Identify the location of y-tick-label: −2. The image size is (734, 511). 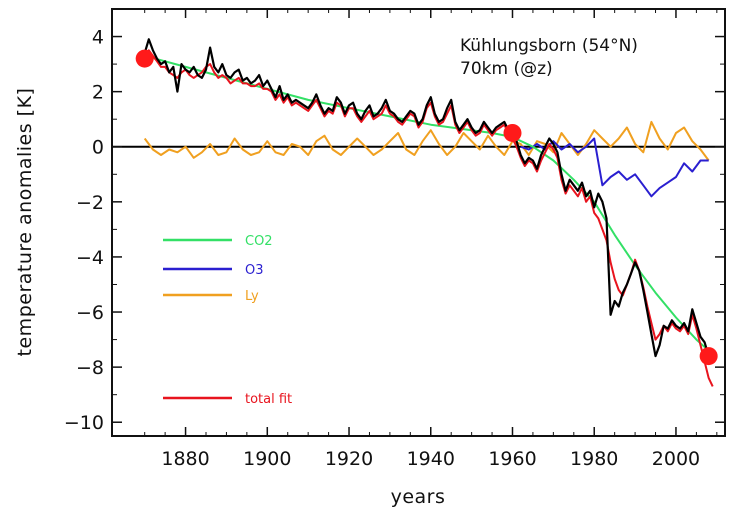
(90, 203).